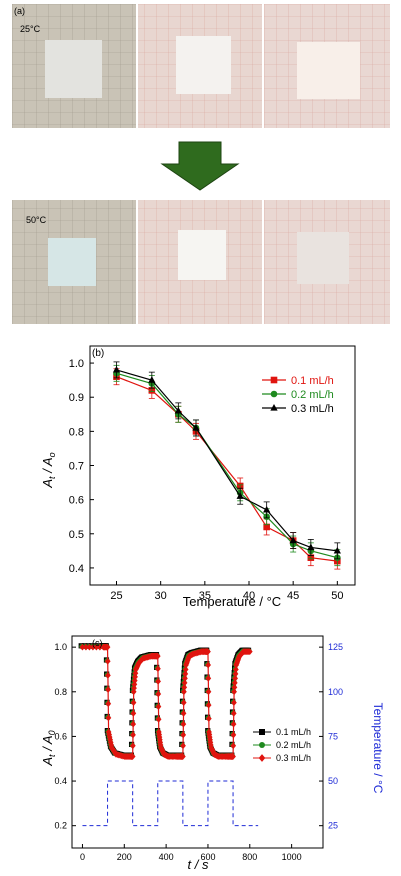  I want to click on y-tick-label-b: 0.4, so click(76, 569).